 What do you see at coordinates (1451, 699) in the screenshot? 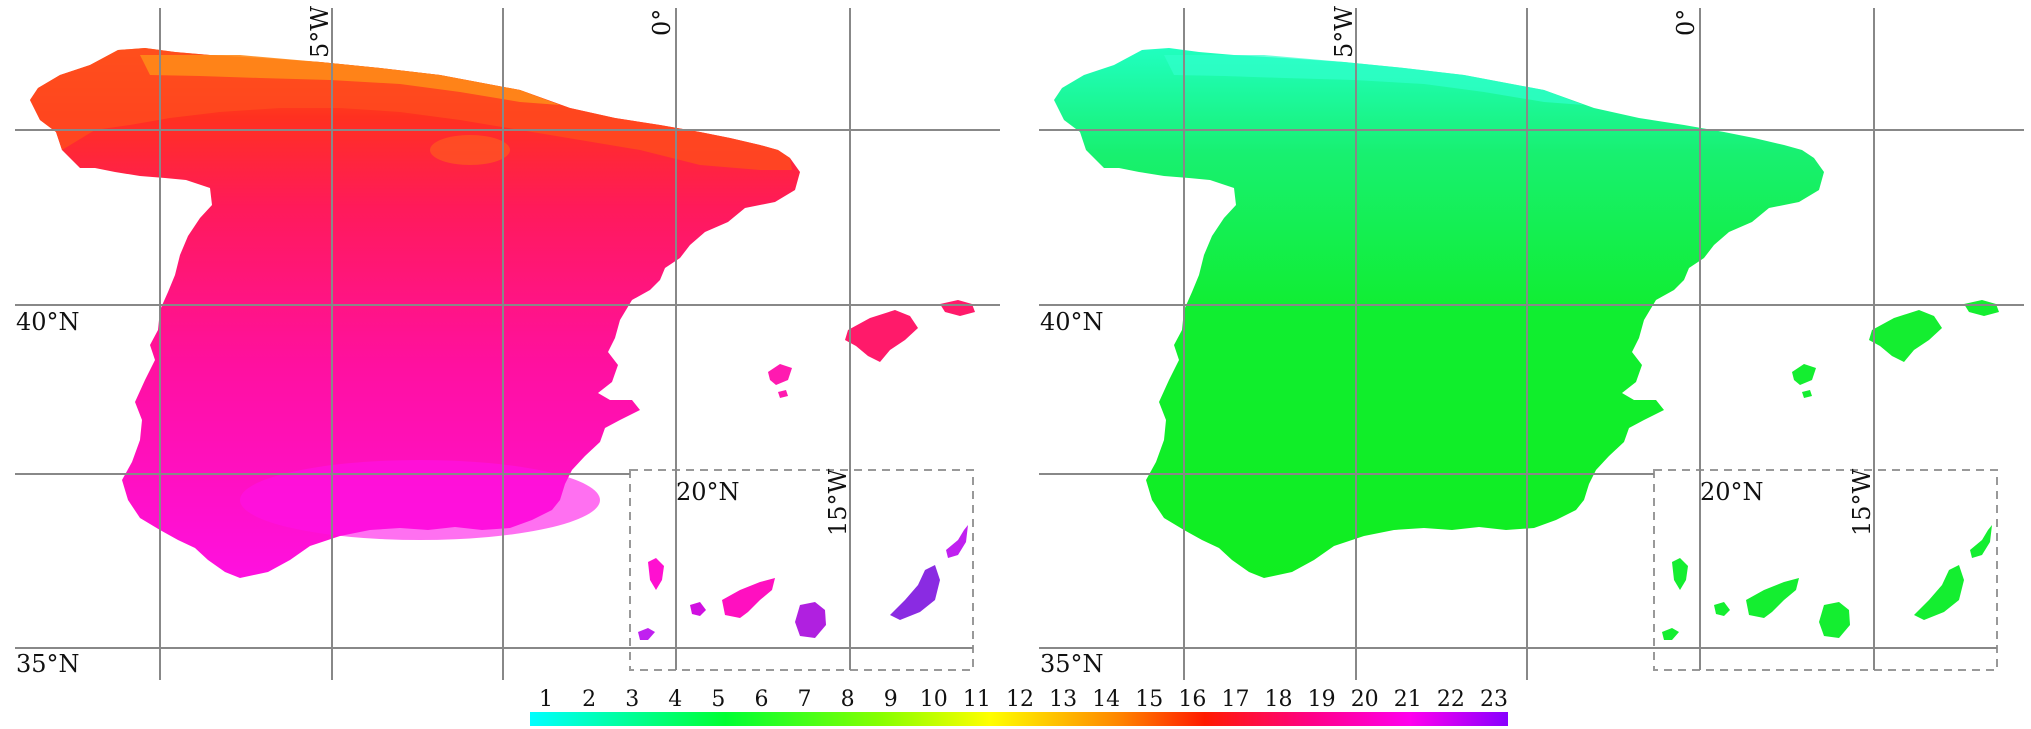
I see `colorbar-tick-label: 22` at bounding box center [1451, 699].